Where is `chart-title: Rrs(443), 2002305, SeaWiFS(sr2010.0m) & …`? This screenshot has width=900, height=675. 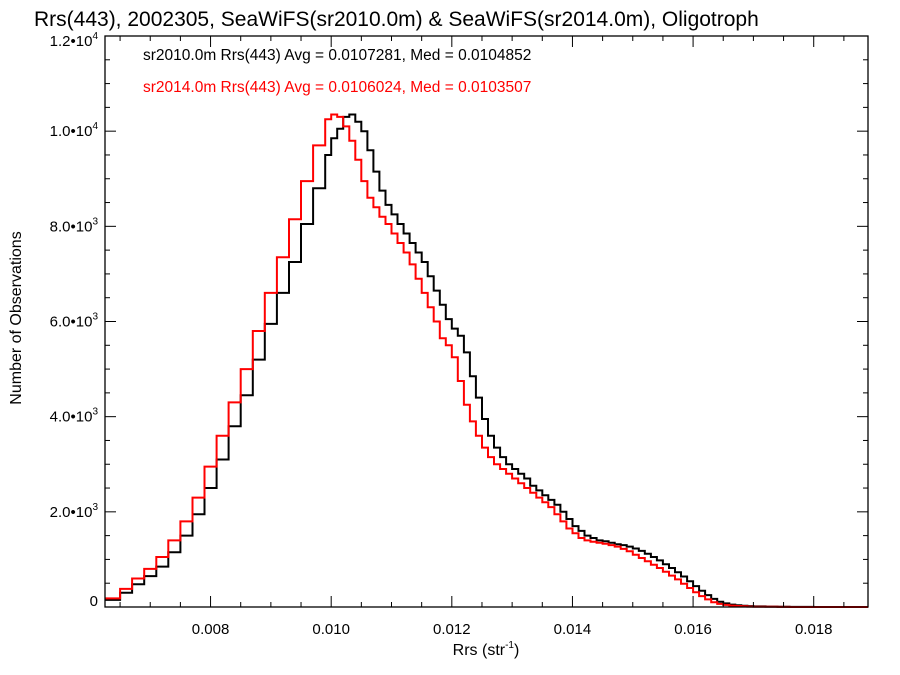 chart-title: Rrs(443), 2002305, SeaWiFS(sr2010.0m) & … is located at coordinates (396, 19).